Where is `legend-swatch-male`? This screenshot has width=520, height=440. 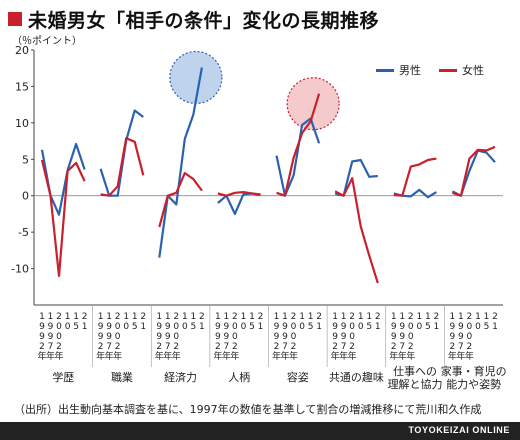 legend-swatch-male is located at coordinates (385, 70).